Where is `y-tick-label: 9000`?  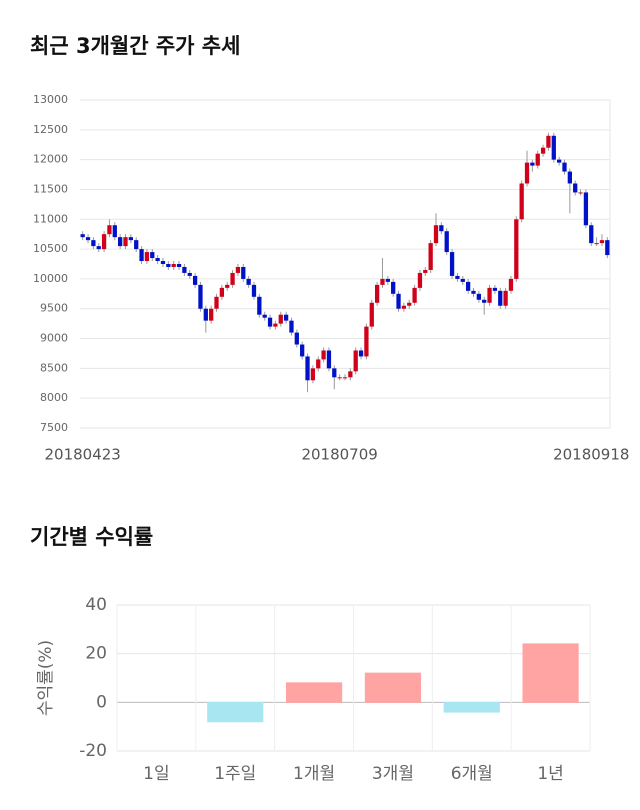 y-tick-label: 9000 is located at coordinates (54, 338).